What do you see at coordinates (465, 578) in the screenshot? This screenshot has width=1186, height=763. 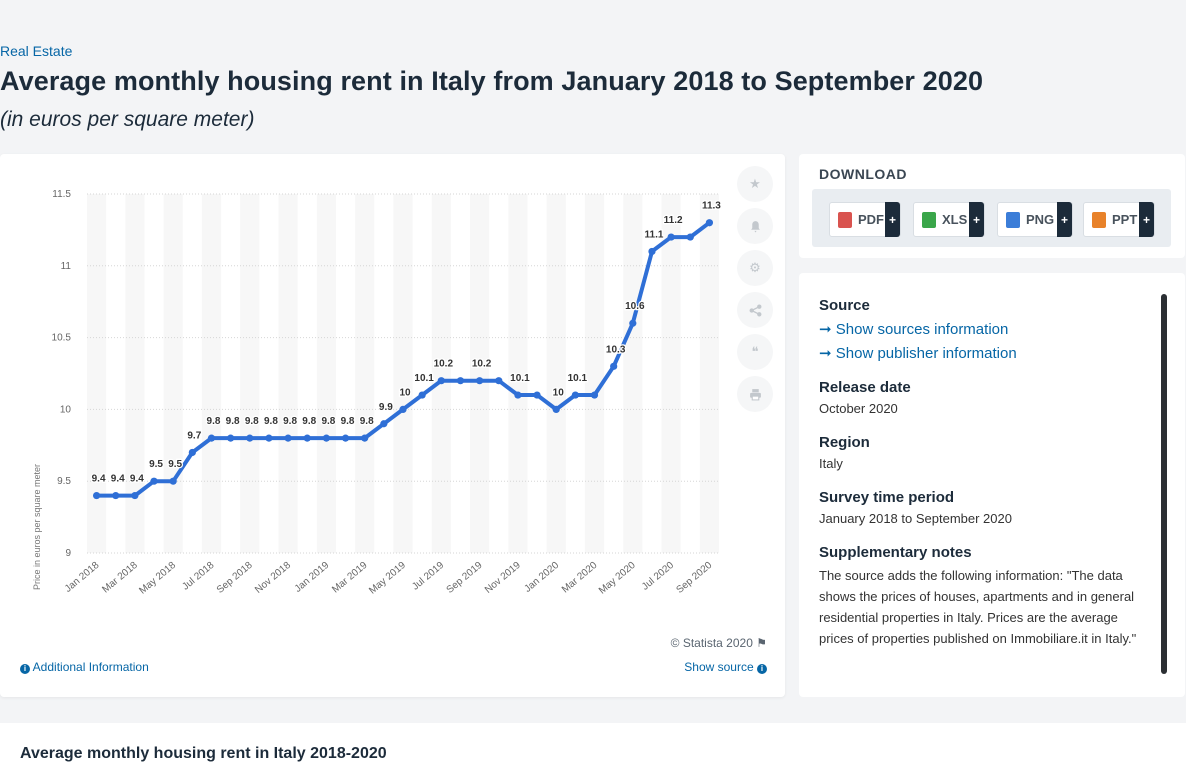 I see `x-tick-label: Sep 2019` at bounding box center [465, 578].